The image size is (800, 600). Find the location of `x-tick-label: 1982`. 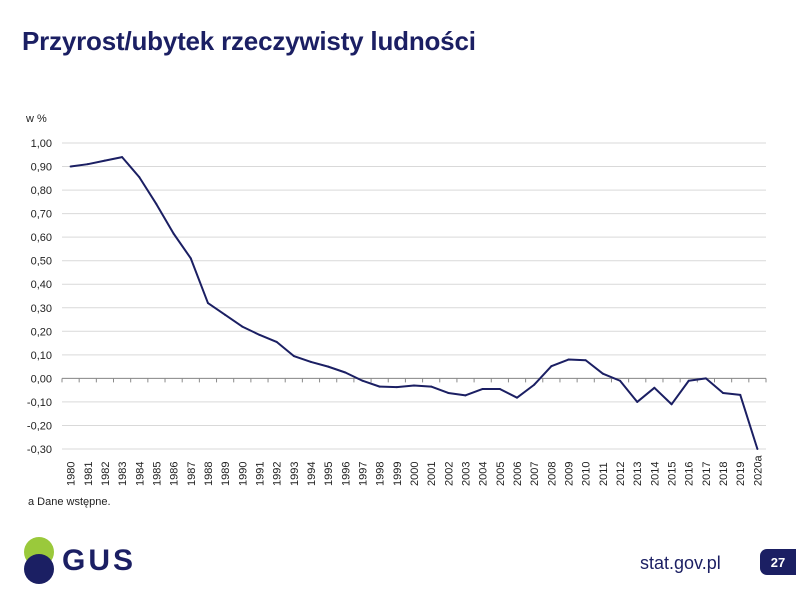

x-tick-label: 1982 is located at coordinates (106, 474).